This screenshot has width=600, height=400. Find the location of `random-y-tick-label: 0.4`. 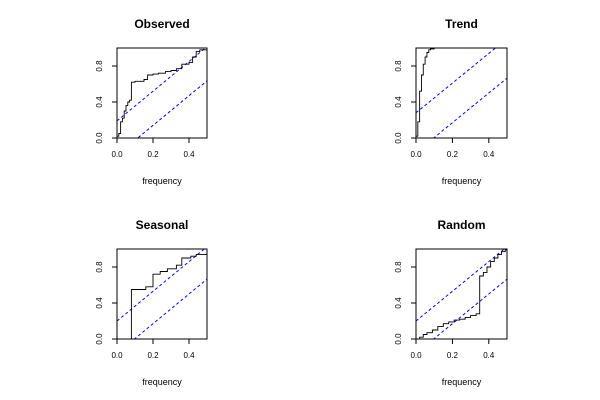

random-y-tick-label: 0.4 is located at coordinates (398, 303).